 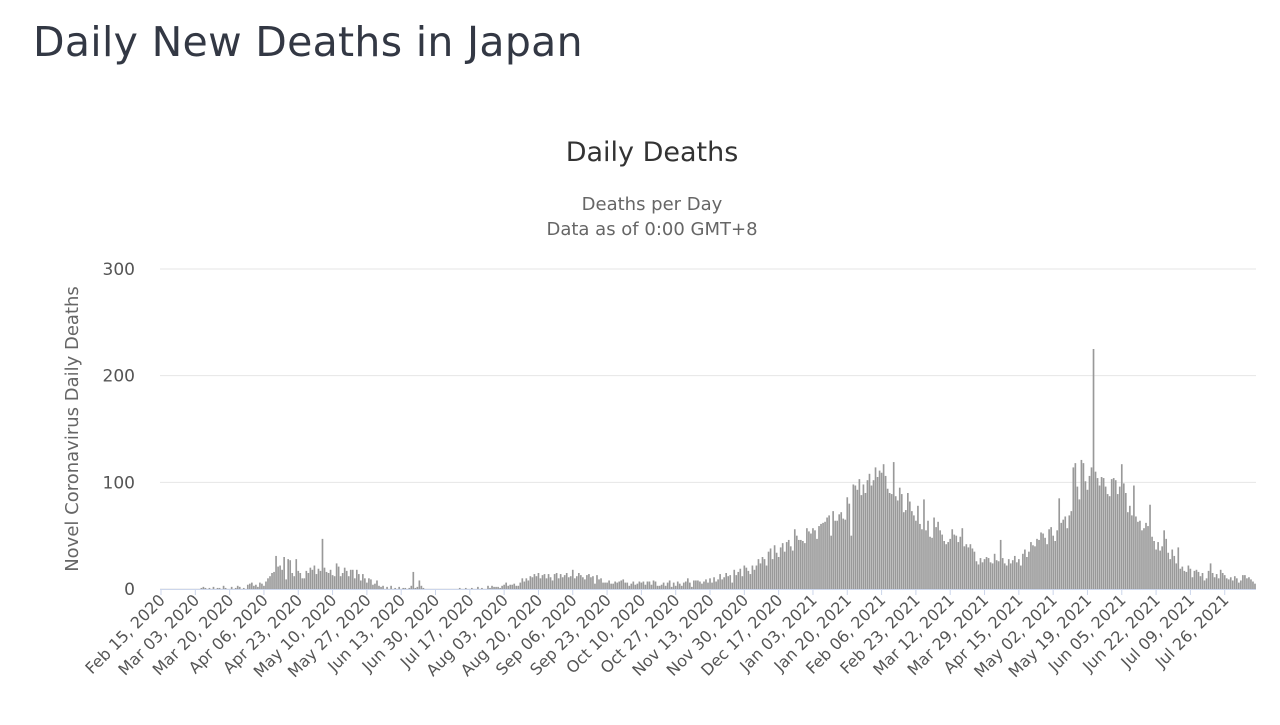 What do you see at coordinates (119, 377) in the screenshot?
I see `y-tick-label: 200` at bounding box center [119, 377].